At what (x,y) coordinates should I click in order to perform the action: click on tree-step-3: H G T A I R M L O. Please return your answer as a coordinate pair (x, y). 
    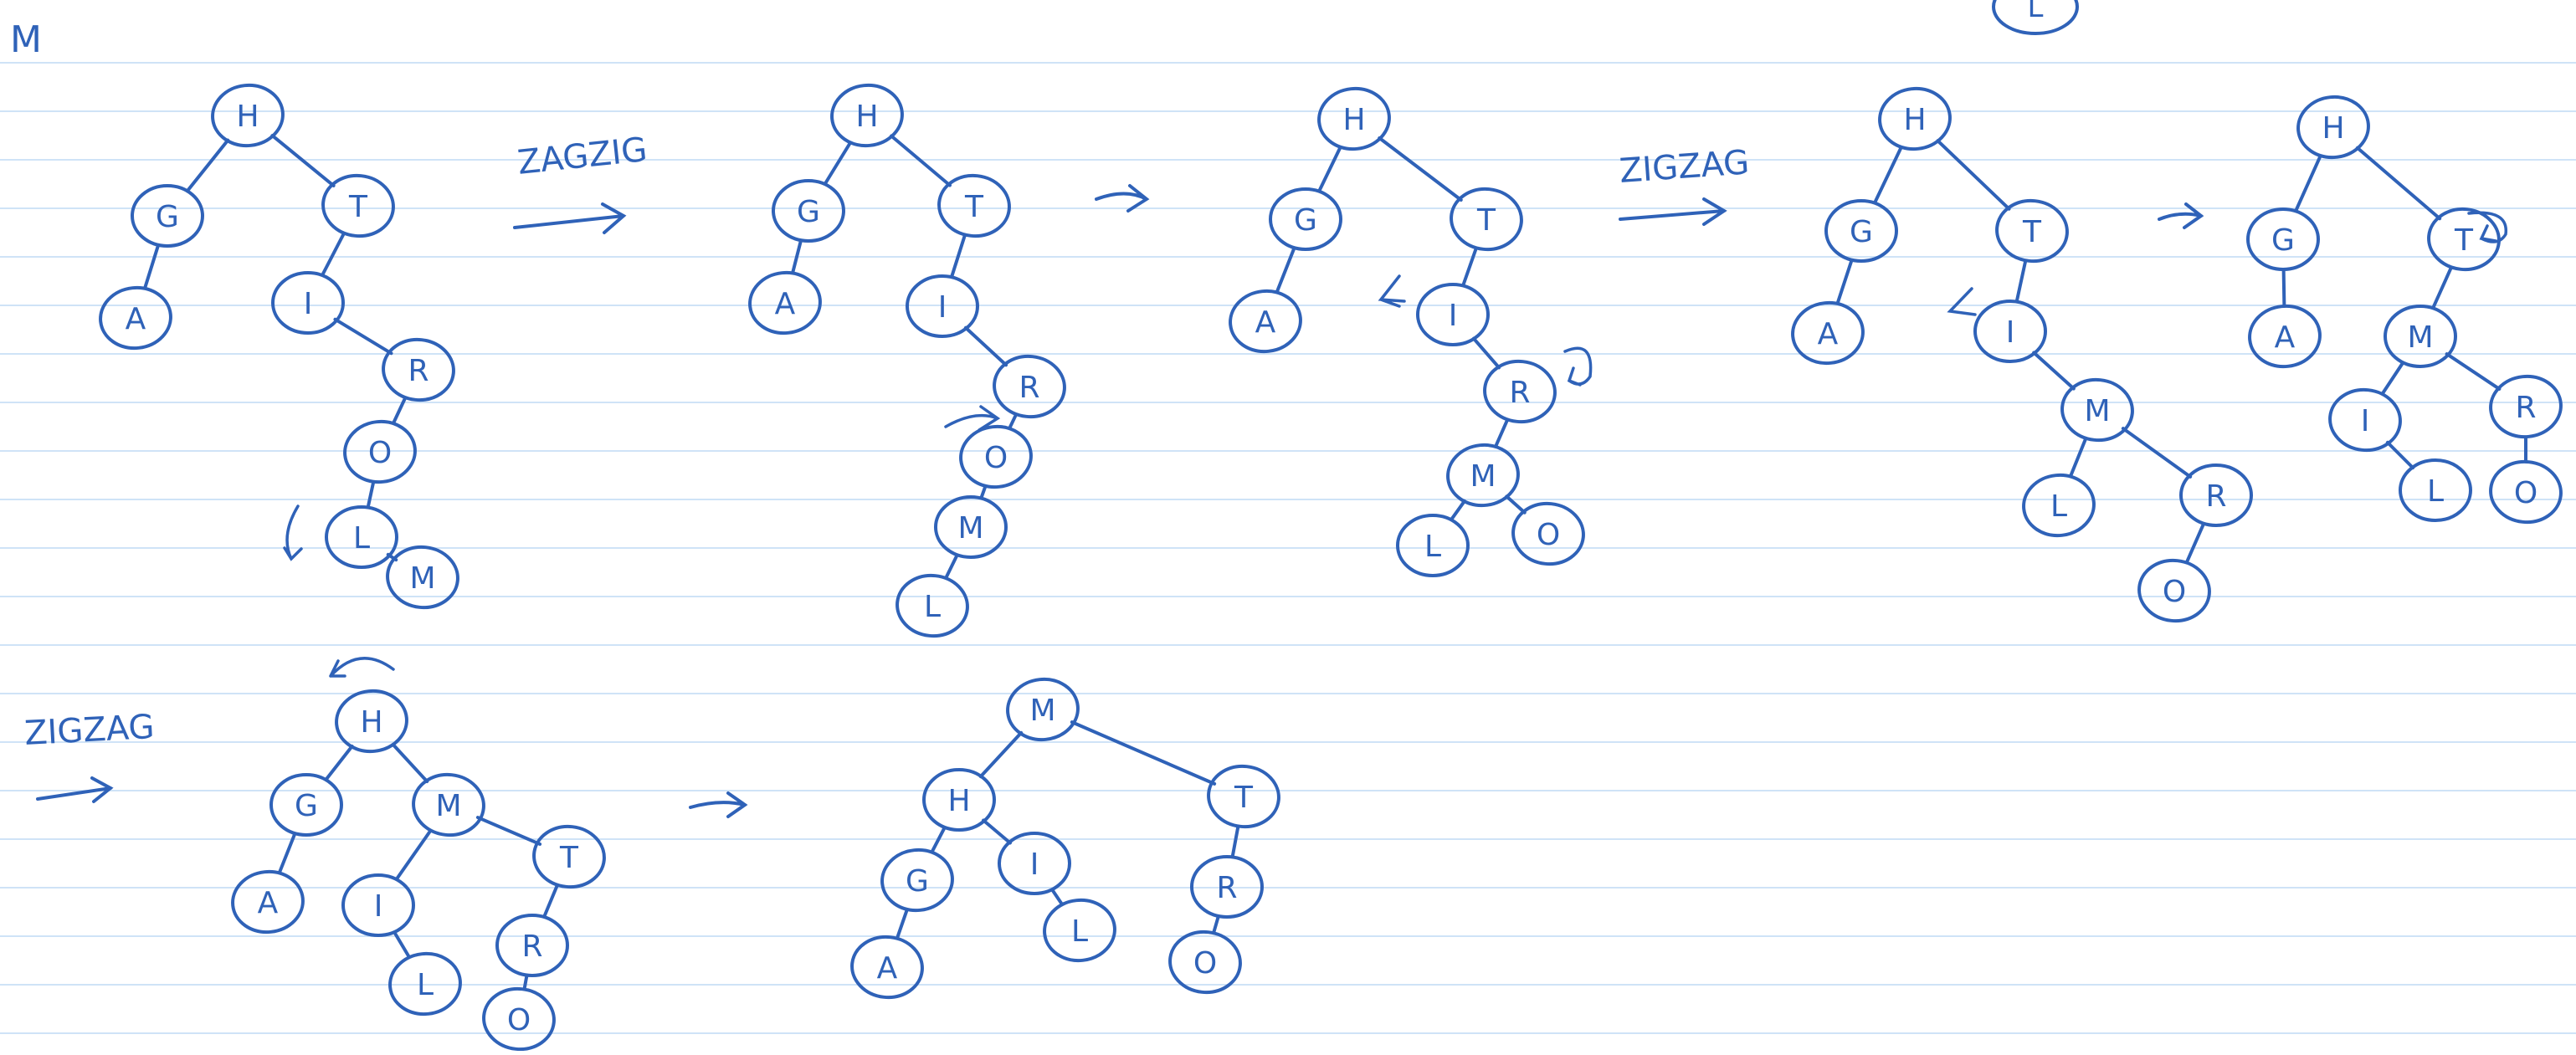
    Looking at the image, I should click on (1407, 331).